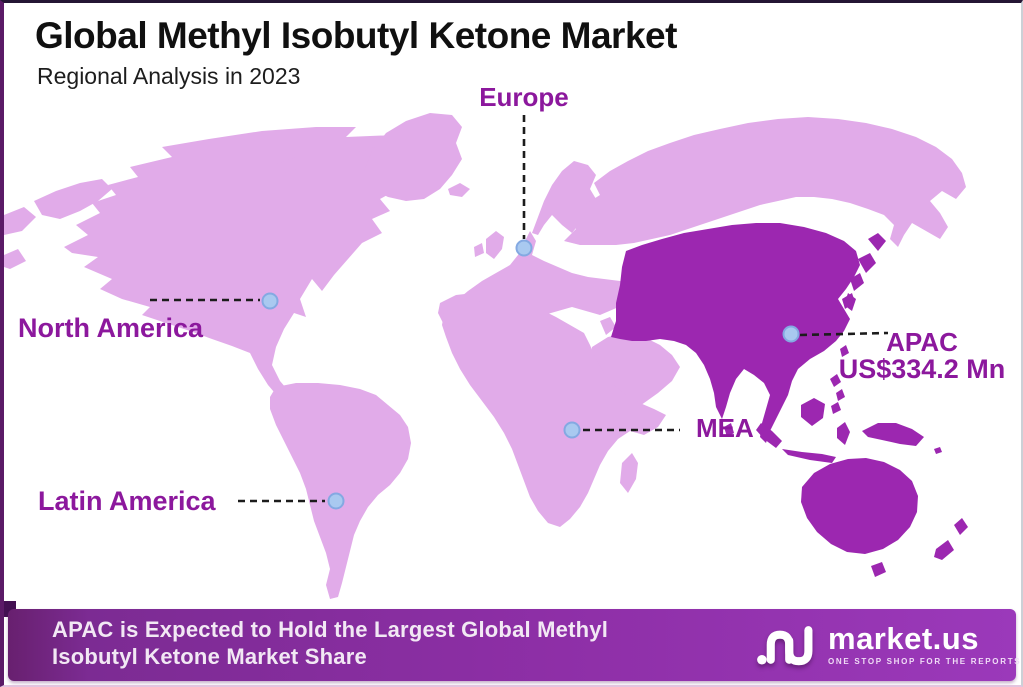 Image resolution: width=1023 pixels, height=687 pixels. I want to click on market-us-logo: market.us ONE STOP SHOP FOR THE REPORTS, so click(888, 645).